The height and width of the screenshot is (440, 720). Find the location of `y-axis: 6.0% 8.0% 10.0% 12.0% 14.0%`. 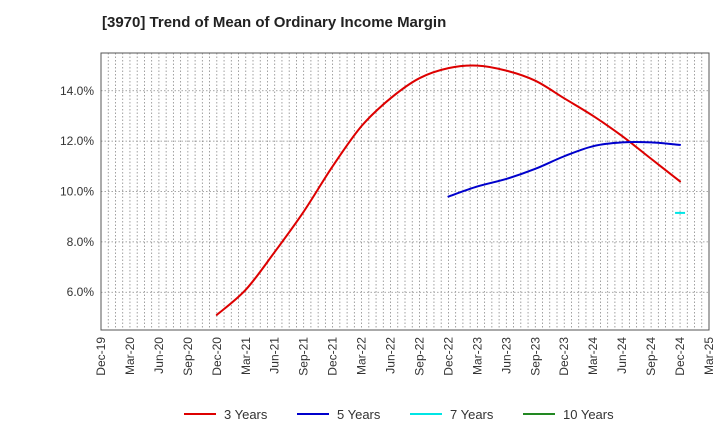

y-axis: 6.0% 8.0% 10.0% 12.0% 14.0% is located at coordinates (77, 191).